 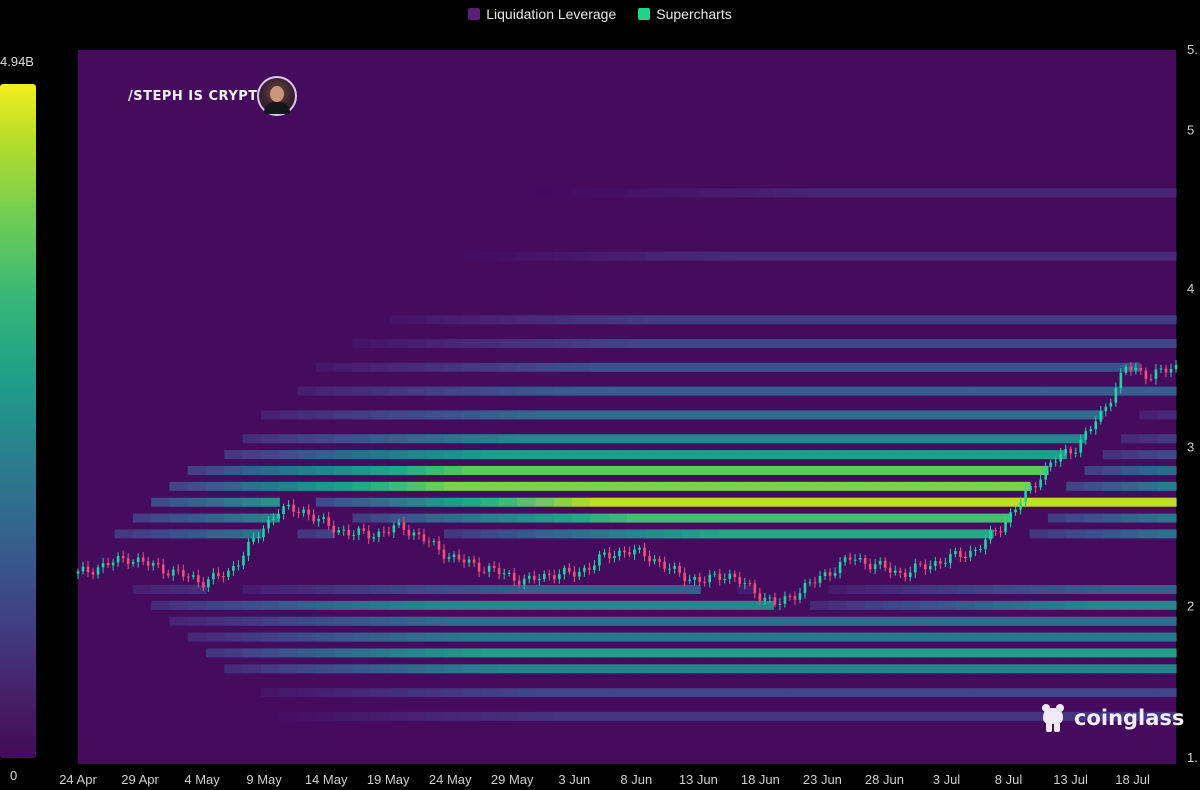 I want to click on x-tick-label: 29 Apr, so click(x=140, y=779).